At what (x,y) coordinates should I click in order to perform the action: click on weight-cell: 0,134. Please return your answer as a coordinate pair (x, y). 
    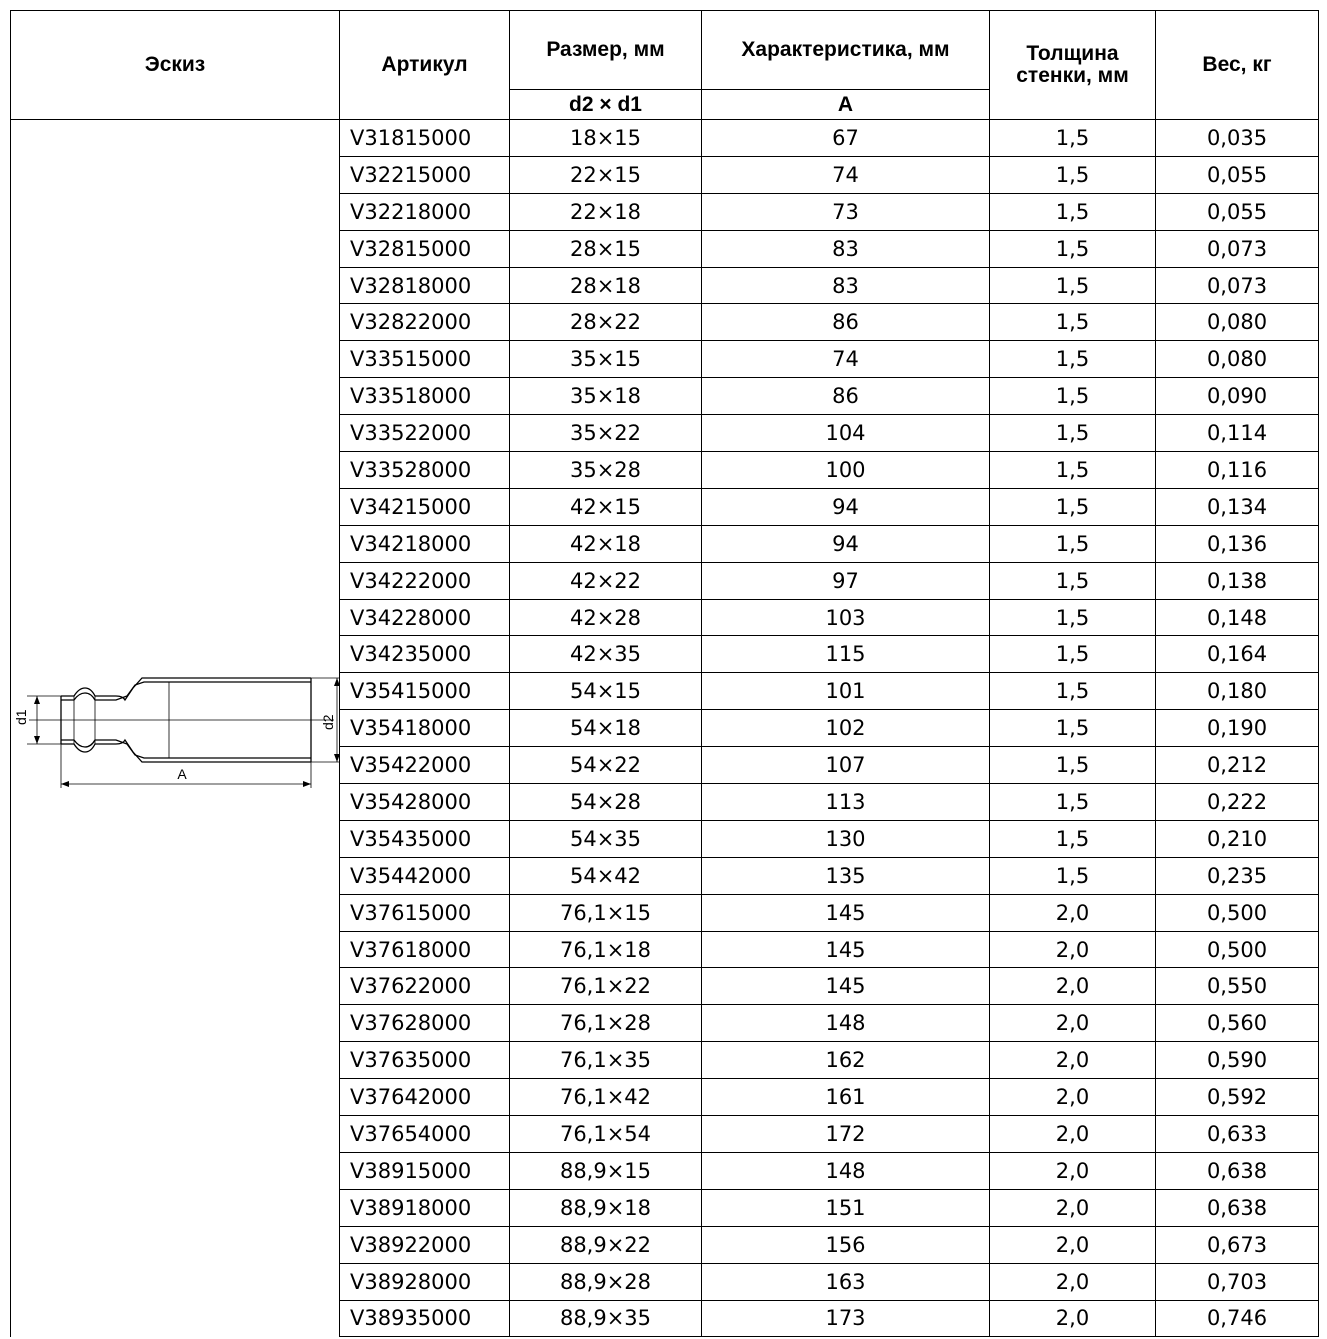
    Looking at the image, I should click on (1237, 506).